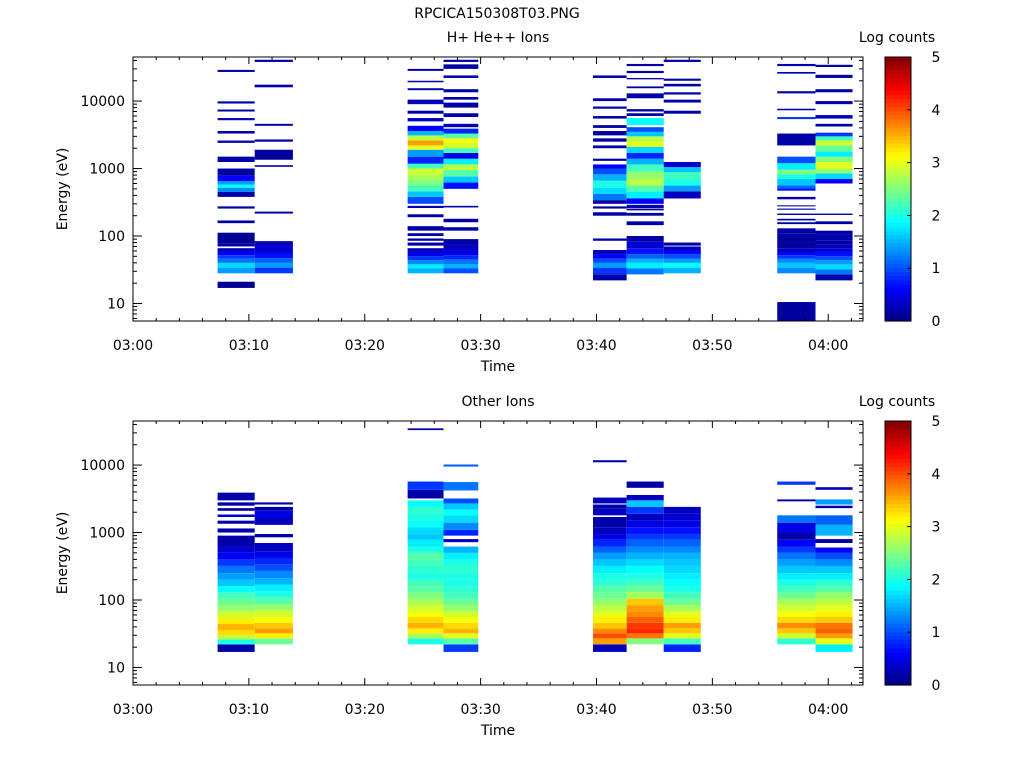  What do you see at coordinates (496, 14) in the screenshot?
I see `figure-title: RPCICA150308T03.PNG` at bounding box center [496, 14].